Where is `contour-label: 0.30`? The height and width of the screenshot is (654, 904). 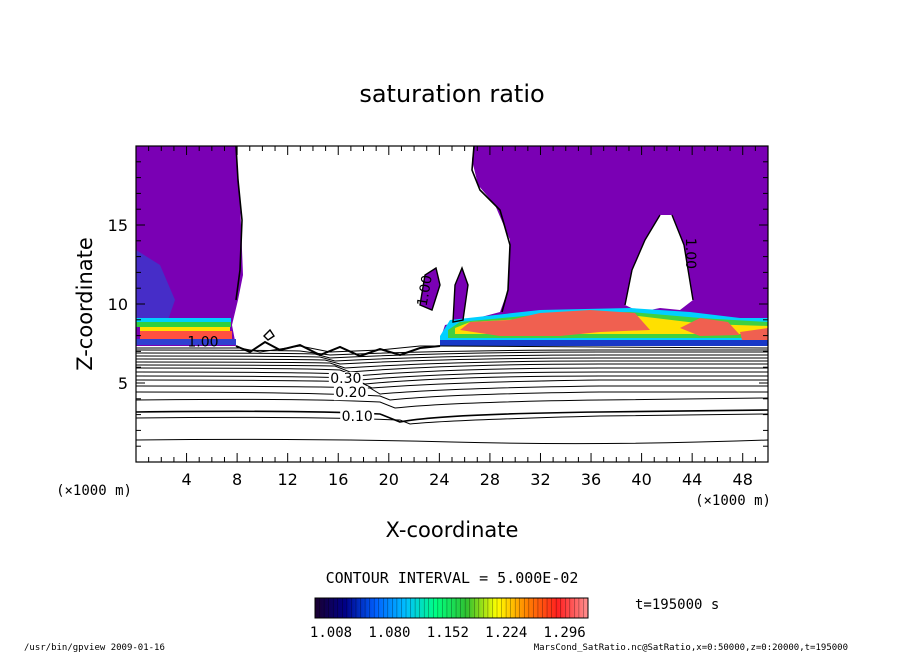
contour-label: 0.30 is located at coordinates (345, 379).